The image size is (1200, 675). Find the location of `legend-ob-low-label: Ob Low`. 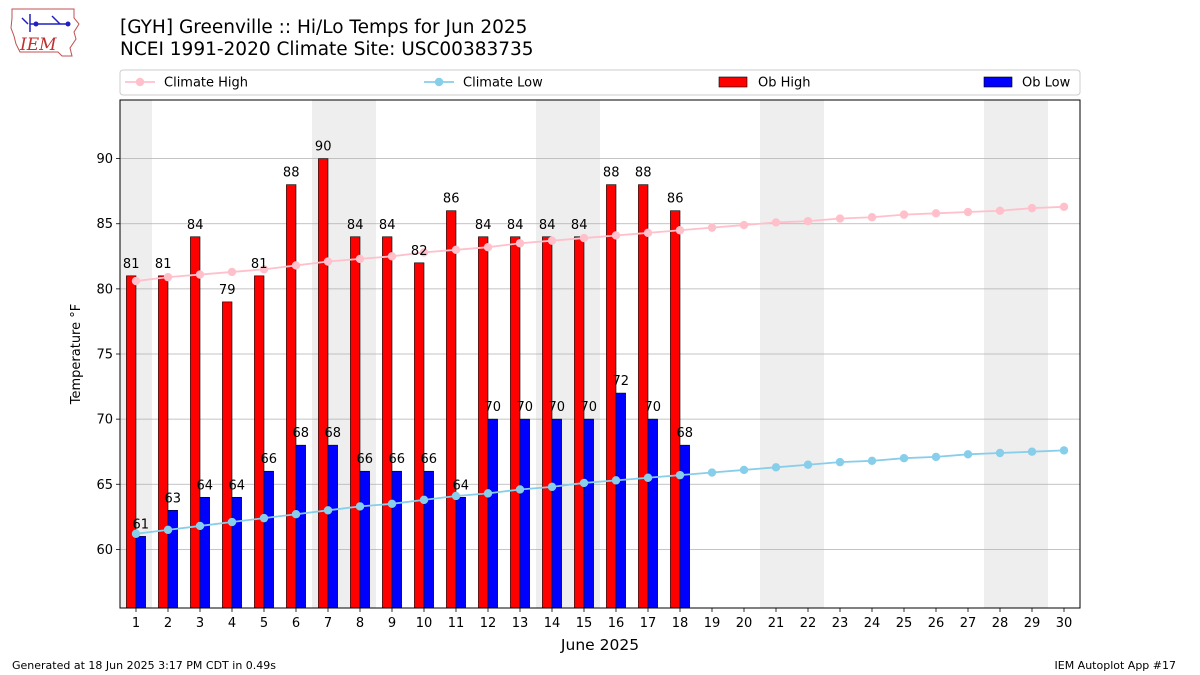

legend-ob-low-label: Ob Low is located at coordinates (1046, 83).